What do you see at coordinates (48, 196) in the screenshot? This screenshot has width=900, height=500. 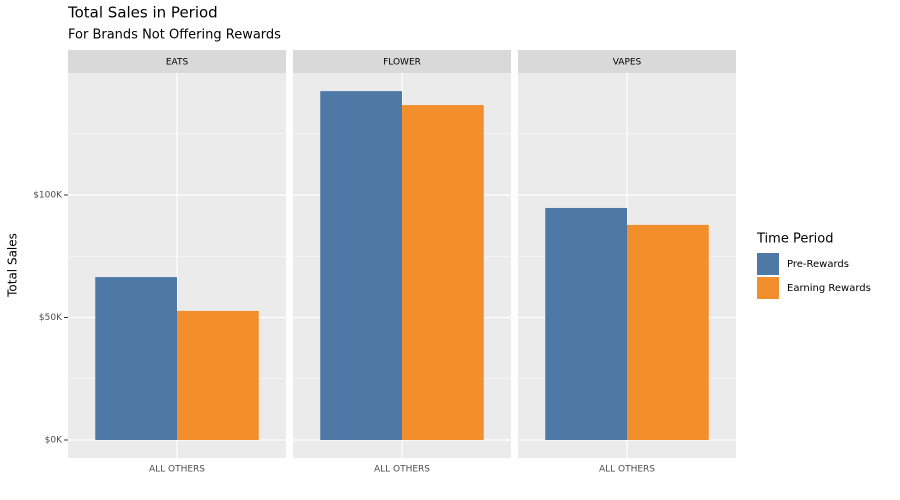 I see `y-tick-label: $100K` at bounding box center [48, 196].